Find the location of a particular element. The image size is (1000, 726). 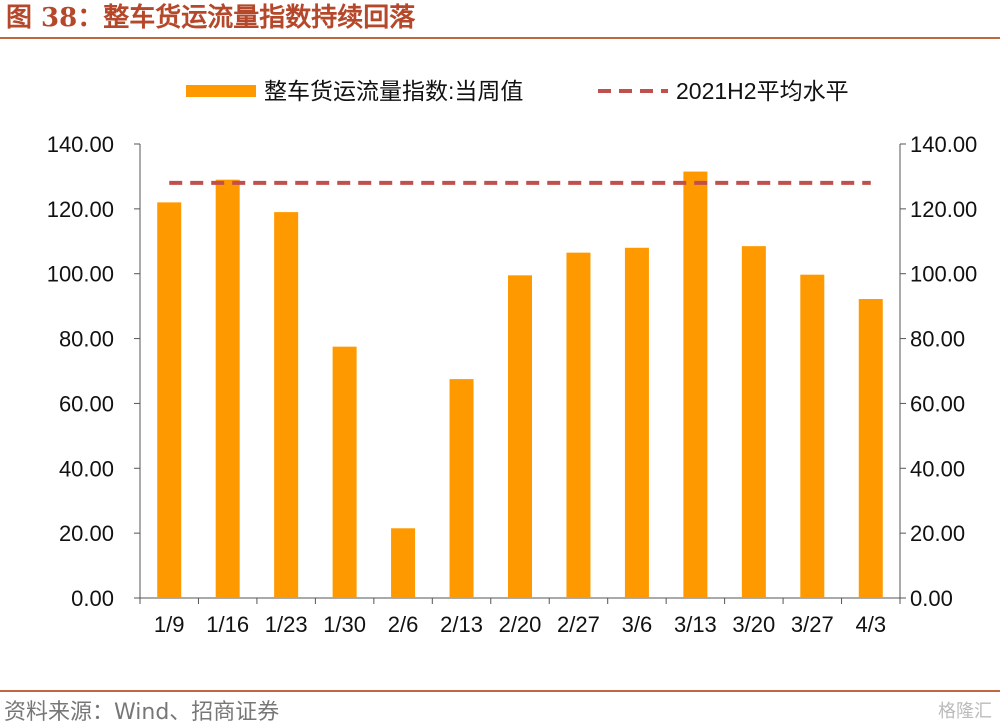

x-tick-label: 3/27 is located at coordinates (812, 624).